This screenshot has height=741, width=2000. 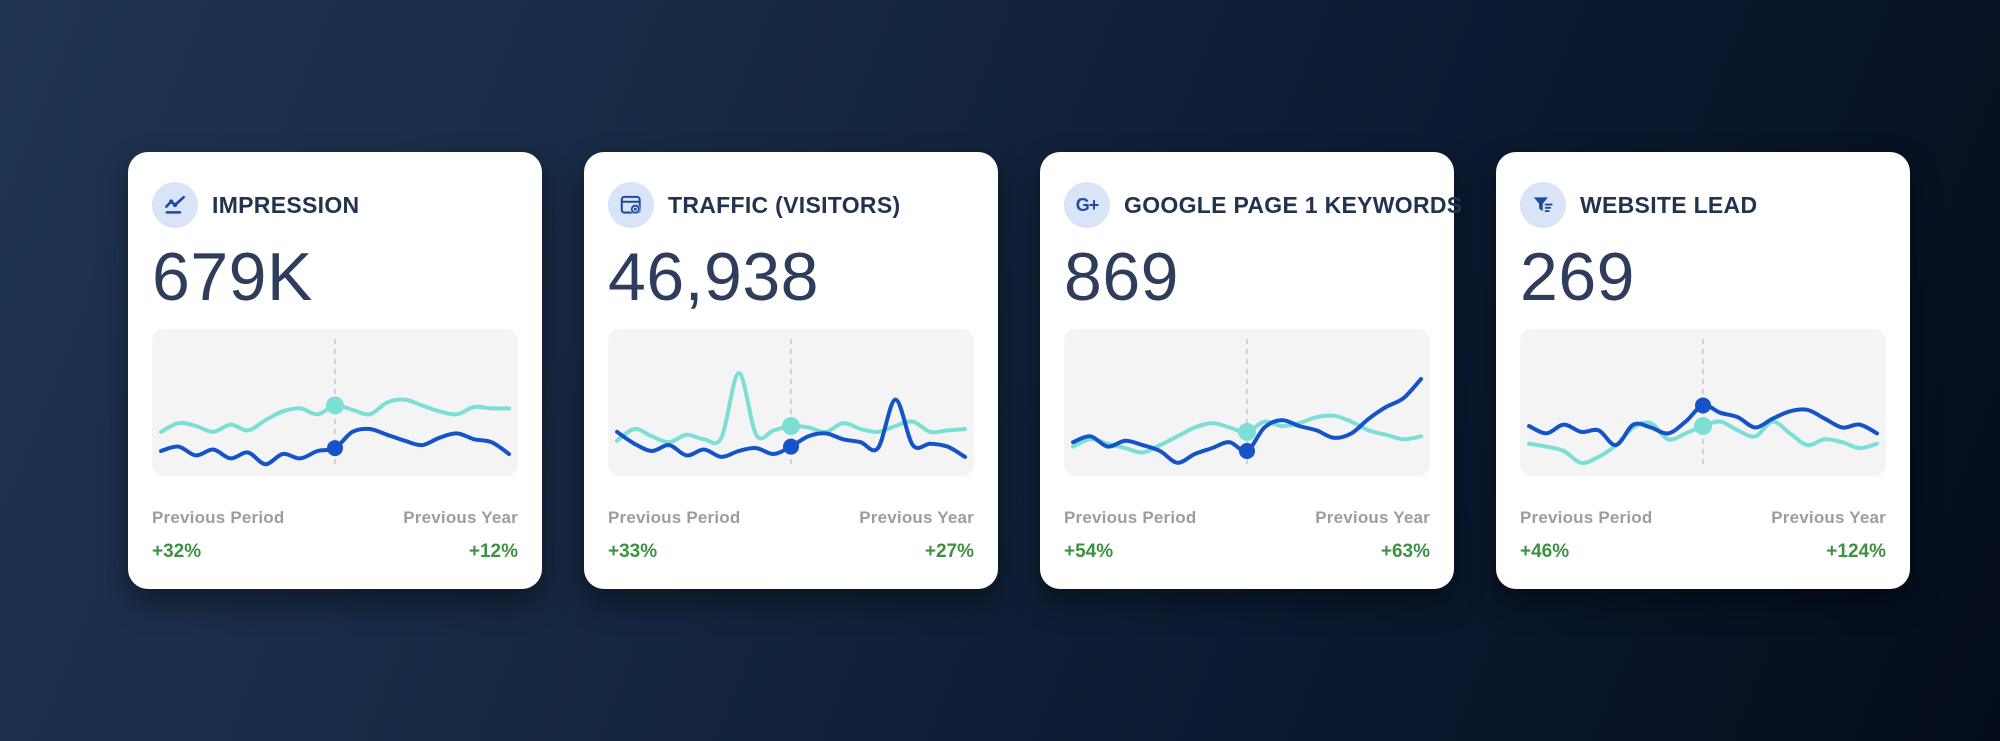 I want to click on previous-period-change: +32%, so click(x=177, y=551).